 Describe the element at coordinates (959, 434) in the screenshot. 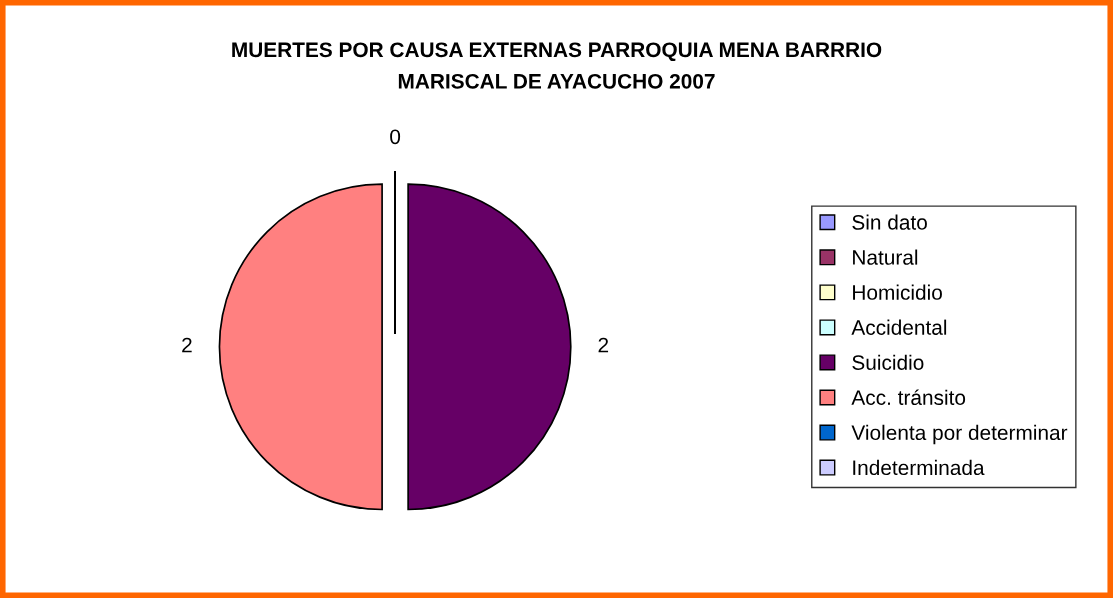

I see `legend-label: Violenta por determinar` at that location.